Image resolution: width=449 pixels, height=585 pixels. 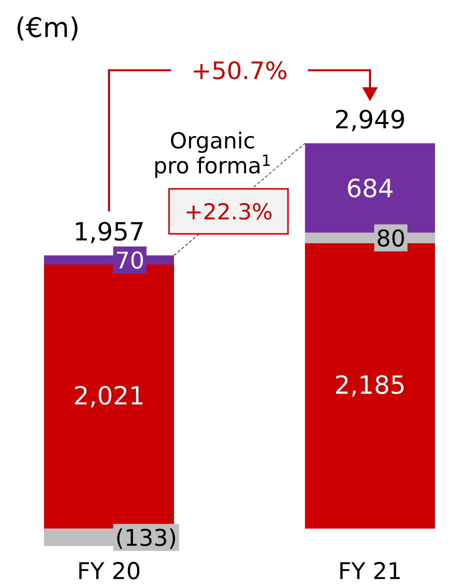 I want to click on annotation: Organic pro forma$^{1}$, so click(x=212, y=155).